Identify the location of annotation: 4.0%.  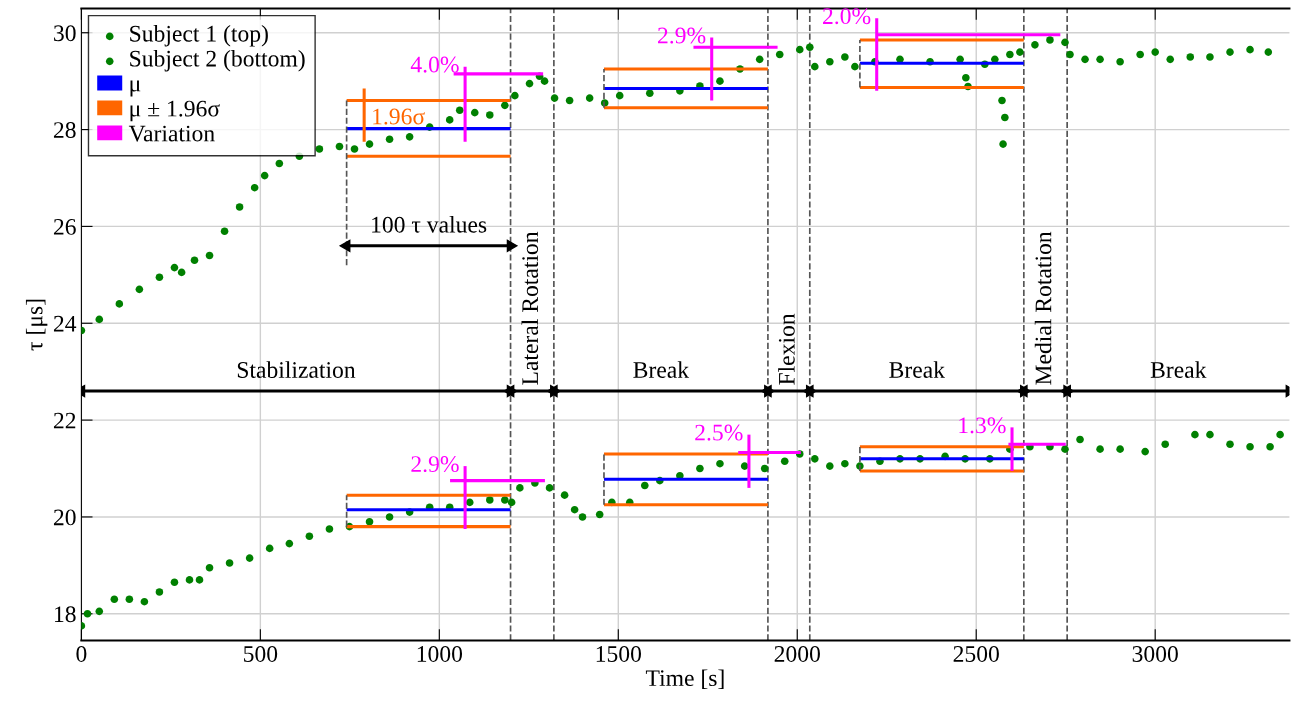
(434, 64).